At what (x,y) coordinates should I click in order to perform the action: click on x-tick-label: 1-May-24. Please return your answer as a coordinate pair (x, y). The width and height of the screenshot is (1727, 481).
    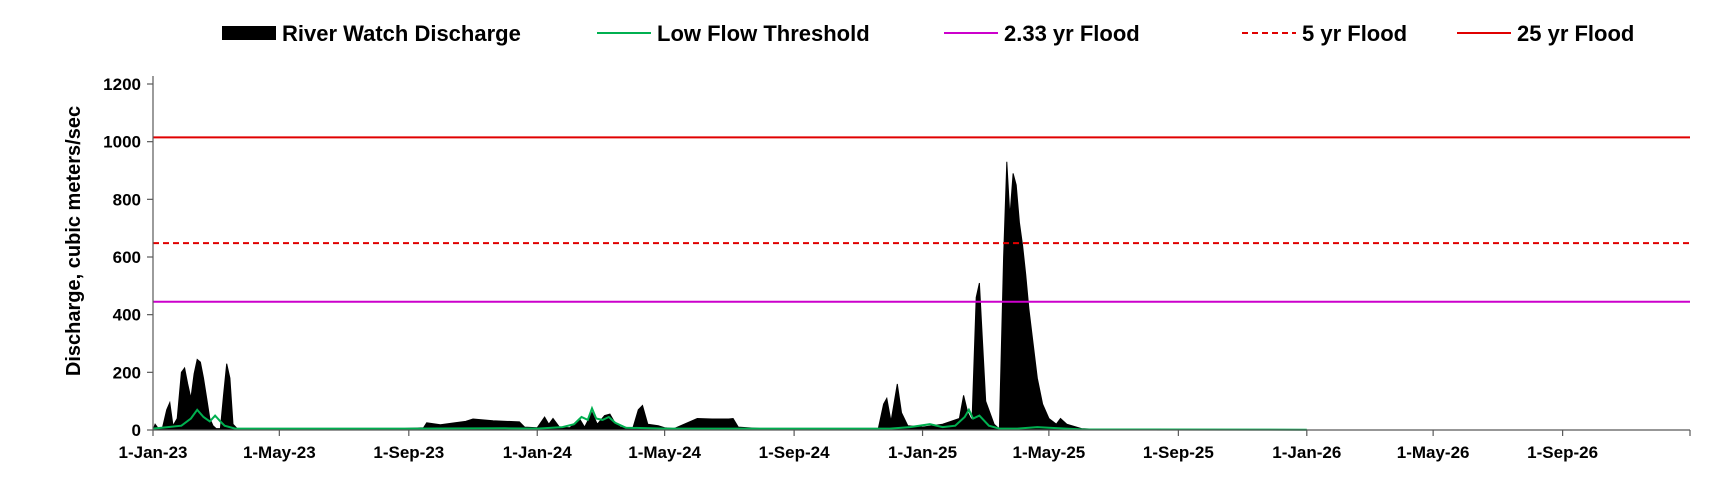
    Looking at the image, I should click on (664, 452).